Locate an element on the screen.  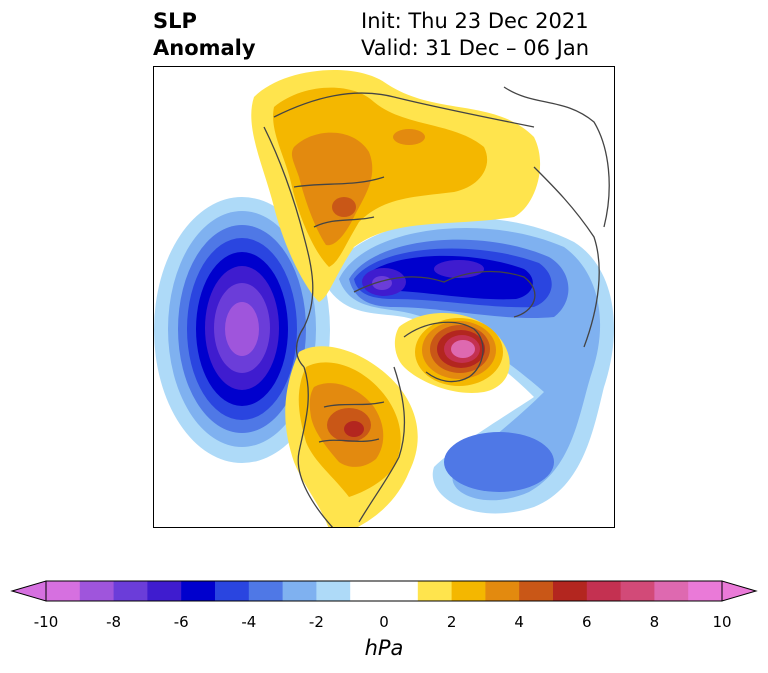
colorbar-tick-label: -6 is located at coordinates (181, 622).